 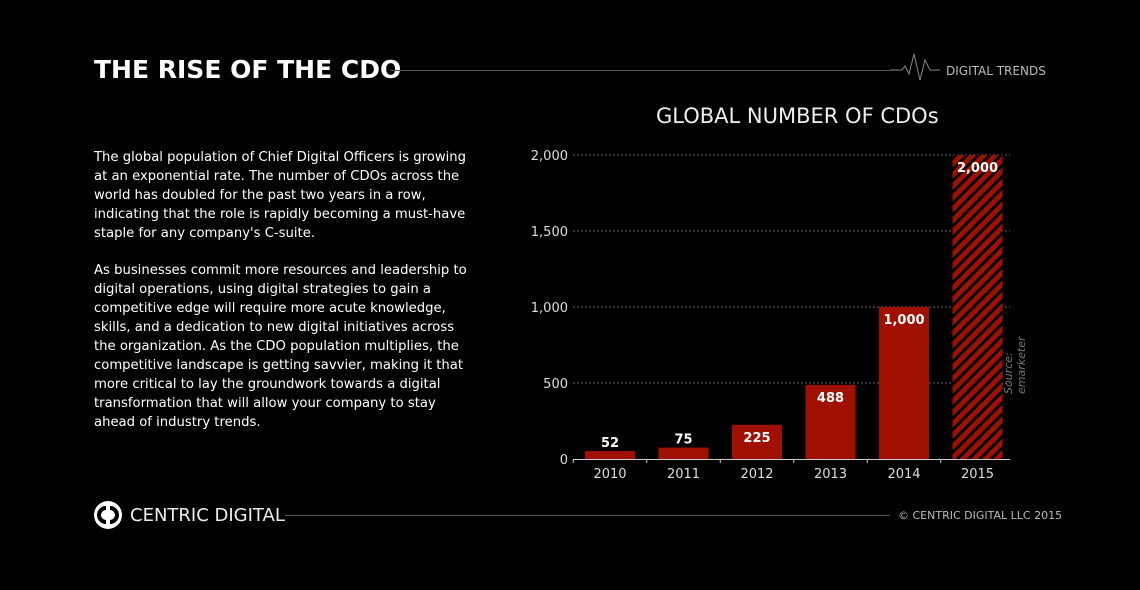 What do you see at coordinates (830, 474) in the screenshot?
I see `x-tick-label: 2013` at bounding box center [830, 474].